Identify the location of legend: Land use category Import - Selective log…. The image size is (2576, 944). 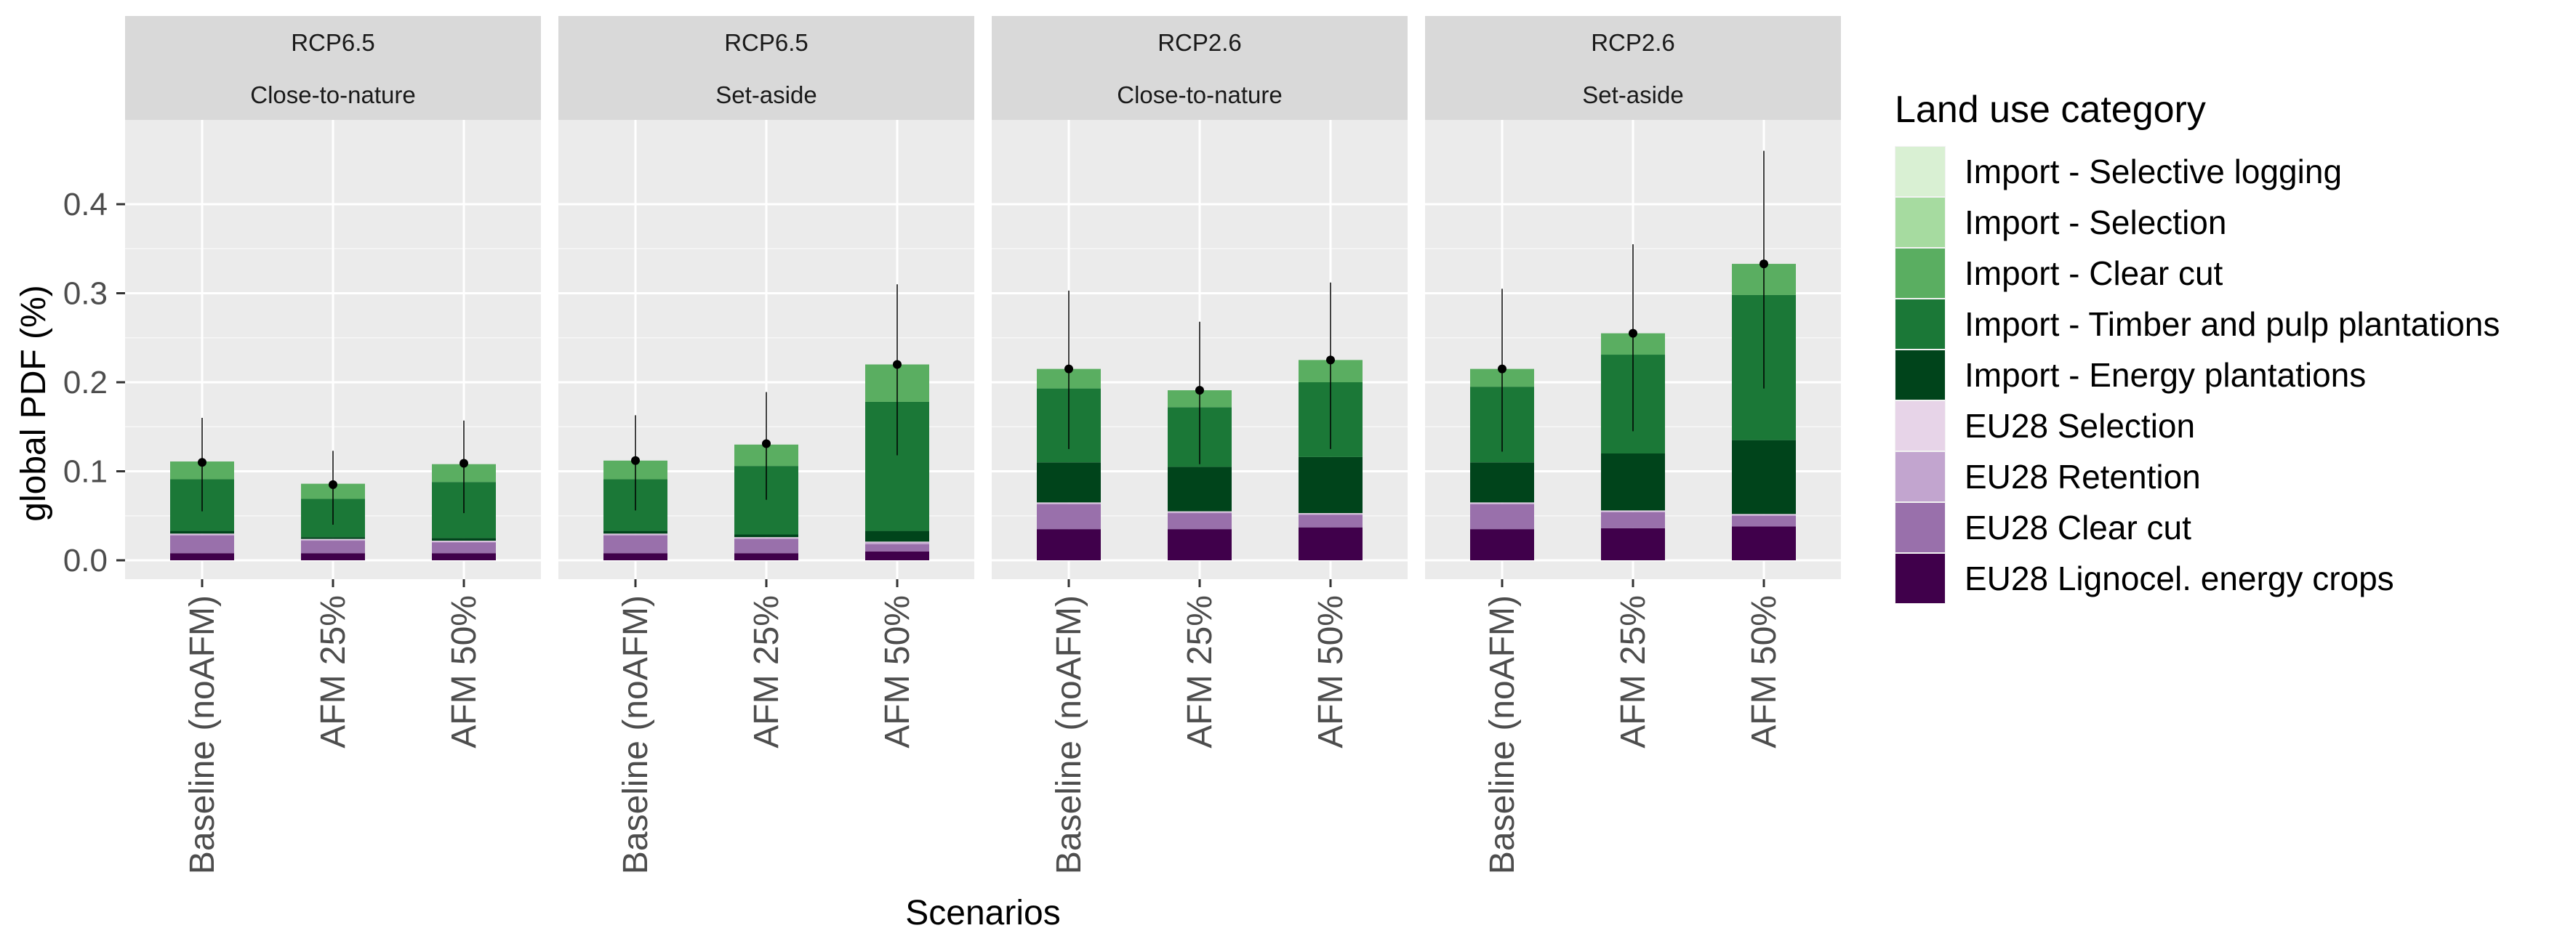
(2197, 347).